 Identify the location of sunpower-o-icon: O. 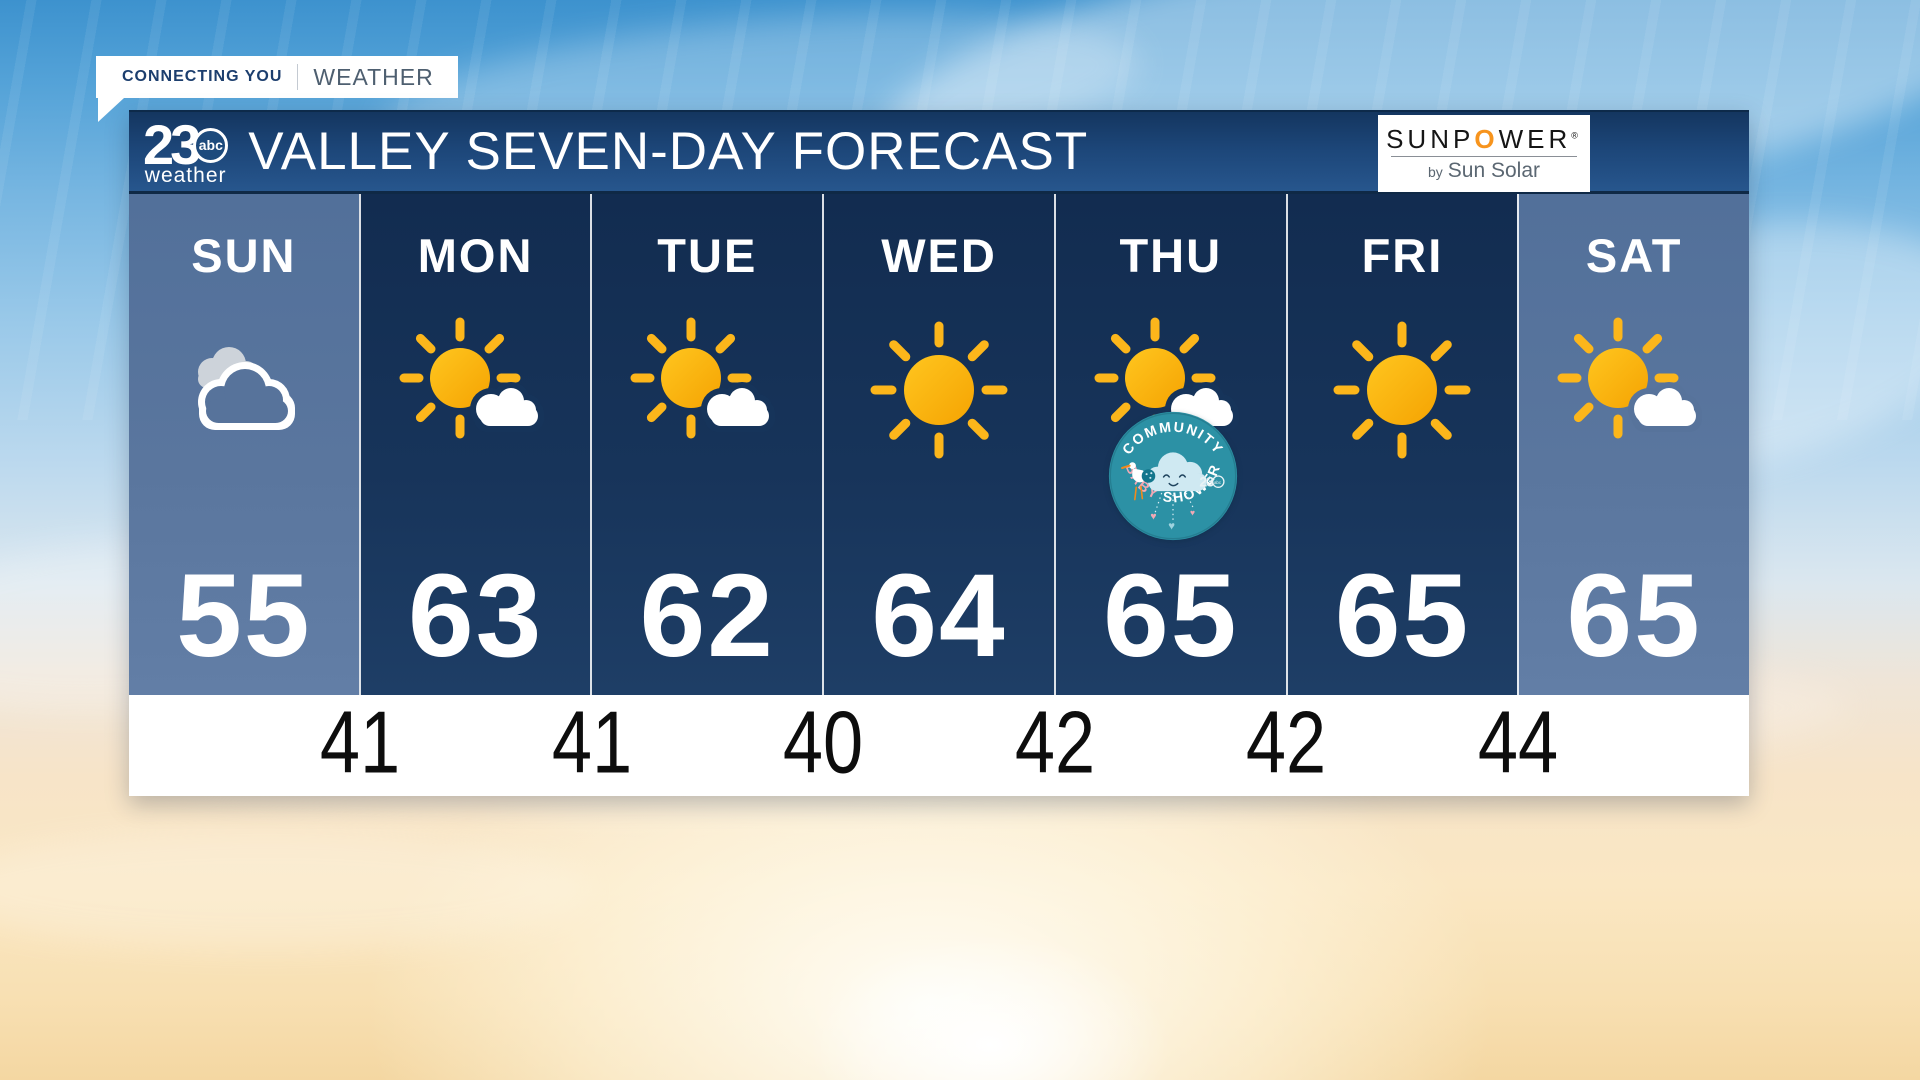
(1486, 139).